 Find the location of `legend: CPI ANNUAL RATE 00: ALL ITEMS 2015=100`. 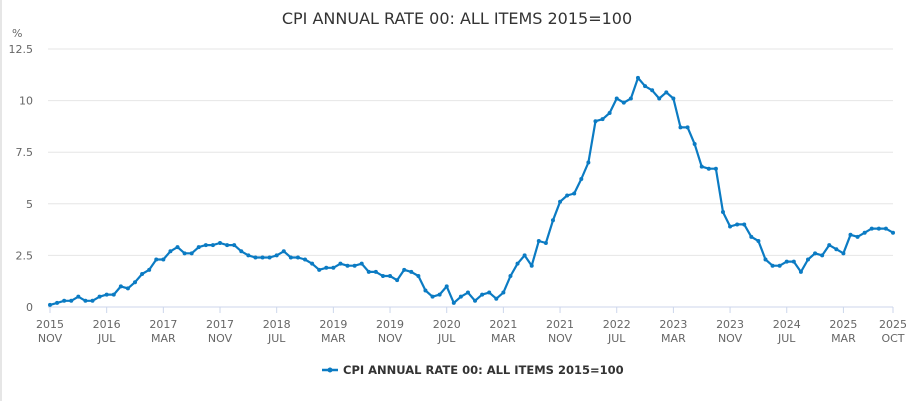

legend: CPI ANNUAL RATE 00: ALL ITEMS 2015=100 is located at coordinates (473, 370).